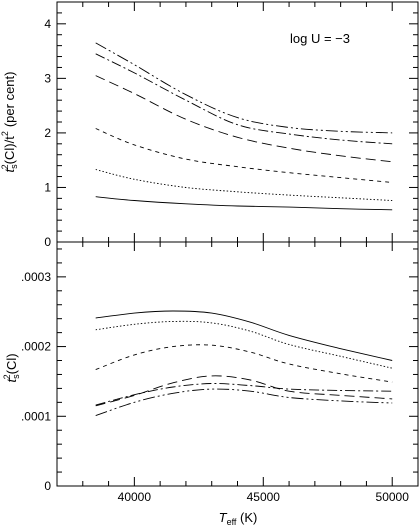  What do you see at coordinates (5, 133) in the screenshot?
I see `top-ylabel-sup2: 2` at bounding box center [5, 133].